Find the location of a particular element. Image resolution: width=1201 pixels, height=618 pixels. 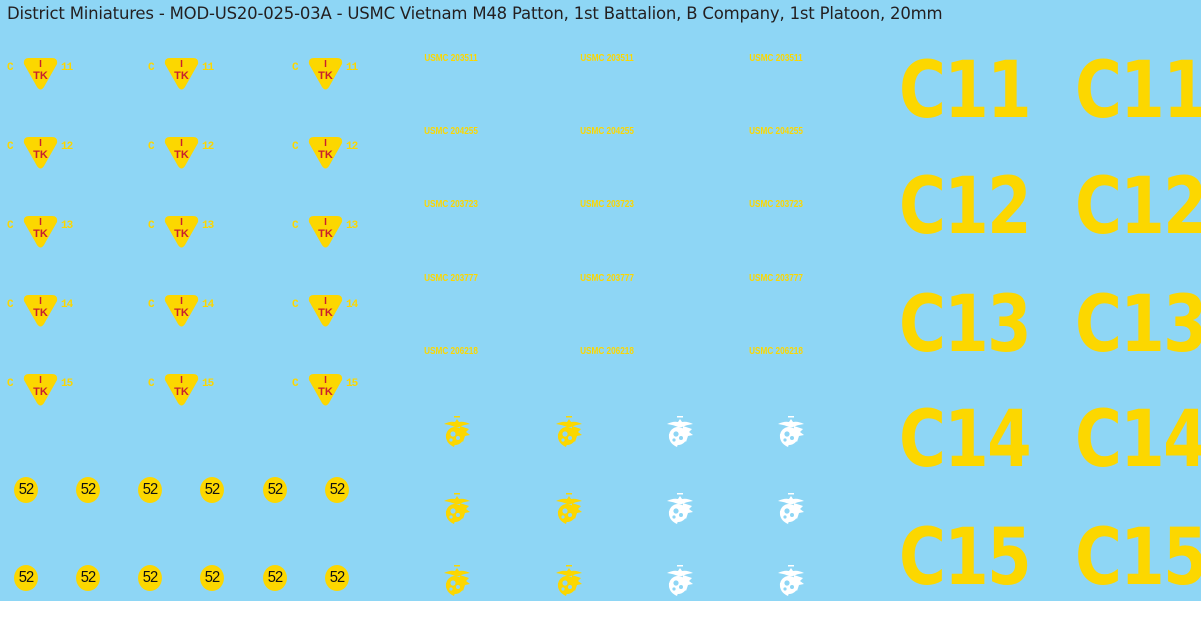

tank-number: C11 is located at coordinates (1138, 91).